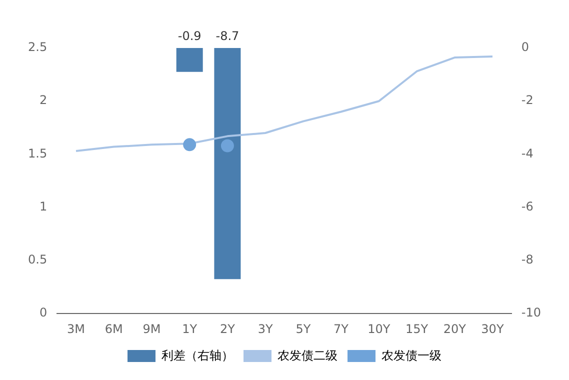 The height and width of the screenshot is (380, 569). What do you see at coordinates (113, 329) in the screenshot?
I see `x-tick-label: 6M` at bounding box center [113, 329].